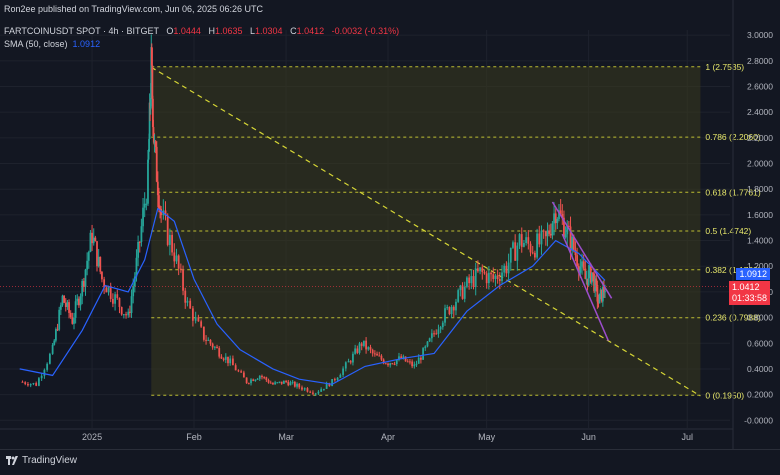 The image size is (780, 475). Describe the element at coordinates (50, 460) in the screenshot. I see `footer-brand: TradingView` at that location.